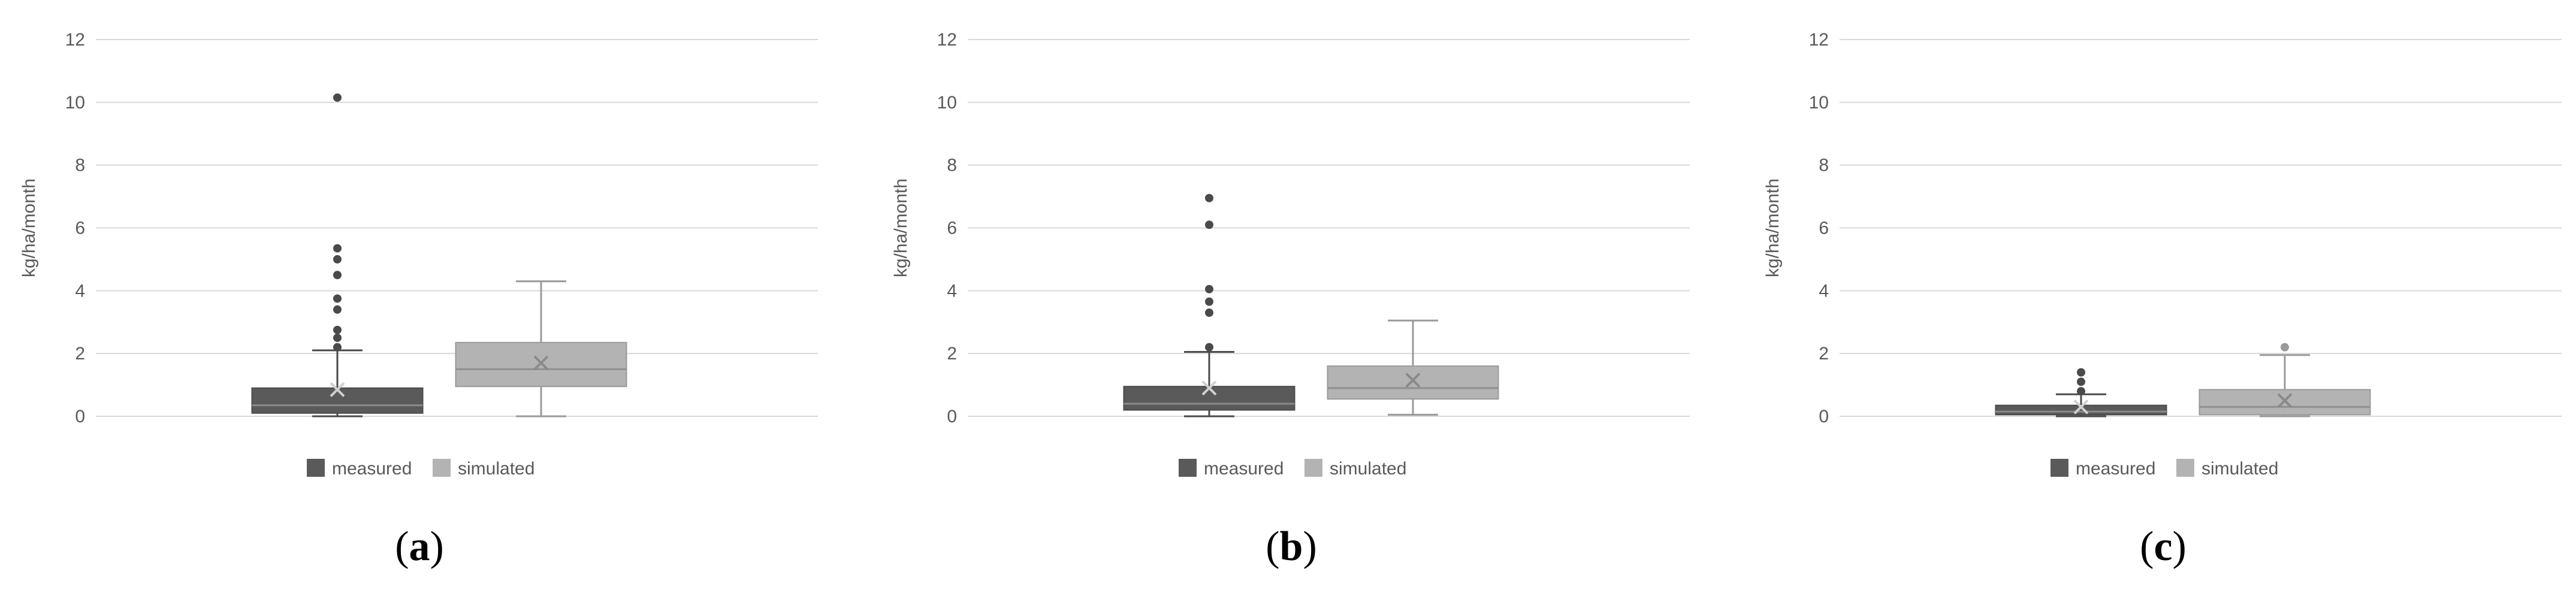 The height and width of the screenshot is (593, 2576). Describe the element at coordinates (420, 547) in the screenshot. I see `panel-label: (a)` at that location.